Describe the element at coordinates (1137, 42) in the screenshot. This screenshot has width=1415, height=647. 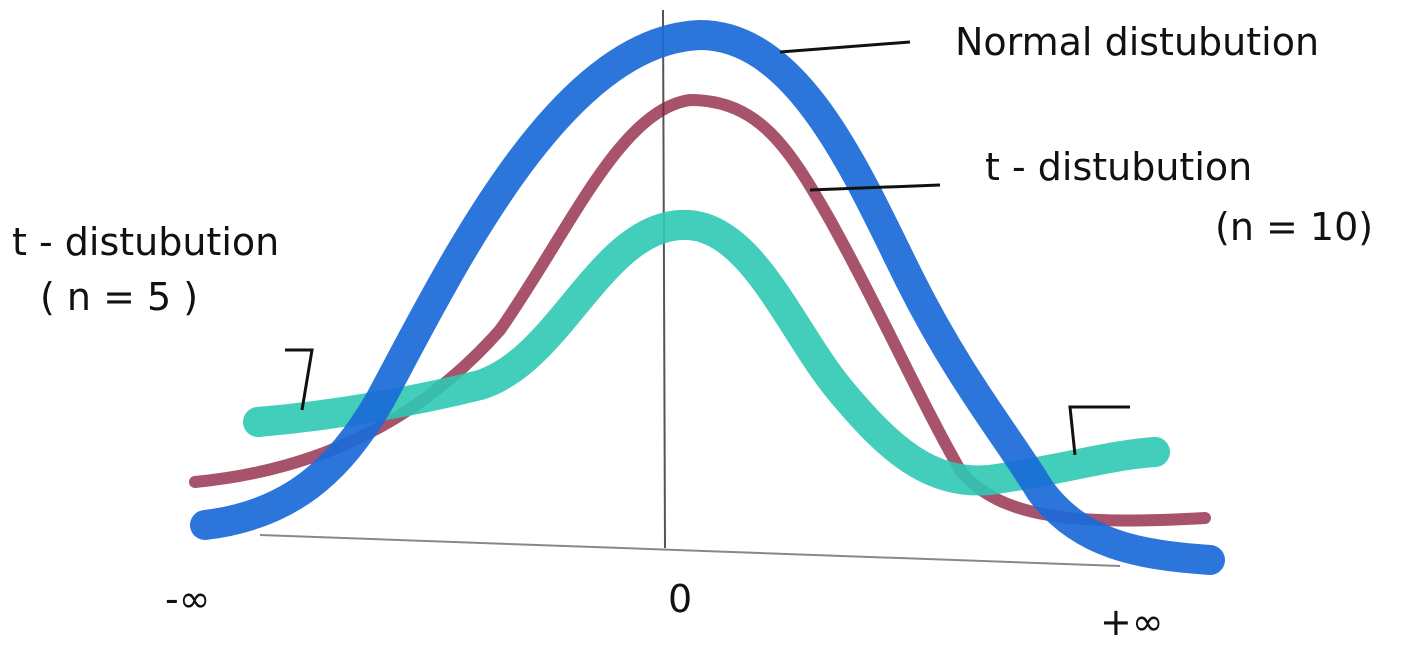
I see `normal-label: Normal distubution` at that location.